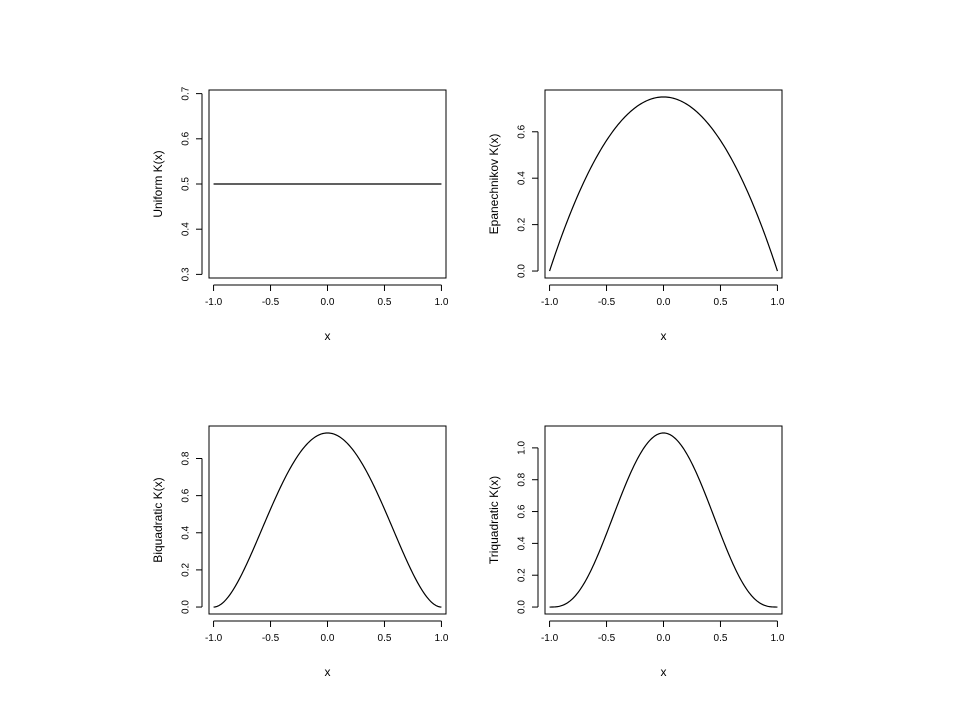 This screenshot has height=720, width=960. I want to click on y-axis-title: Epanechnikov K(x), so click(494, 184).